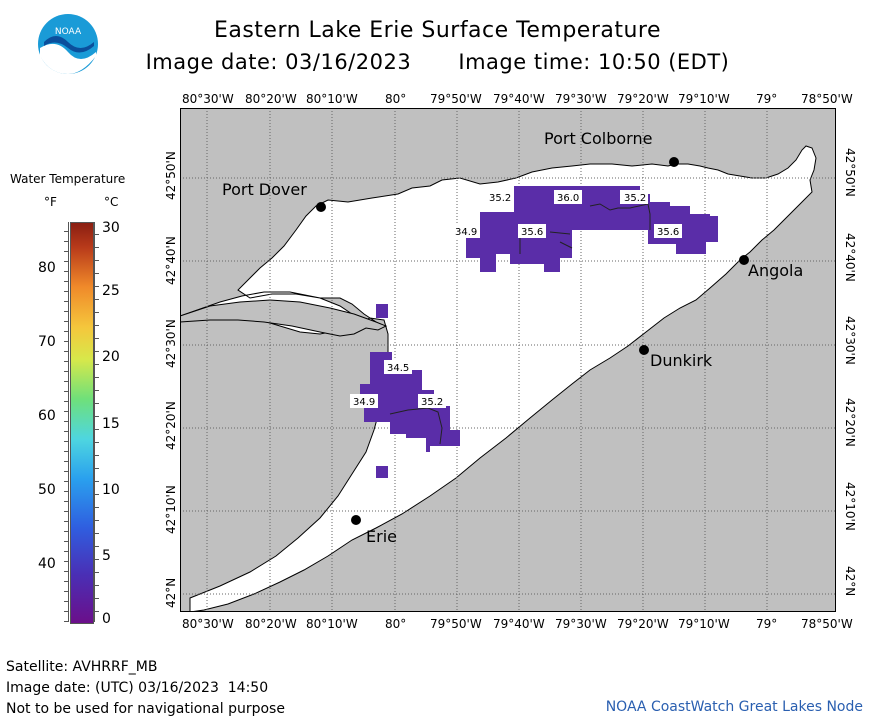 This screenshot has height=724, width=875. I want to click on city-label-angola: Angola, so click(775, 270).